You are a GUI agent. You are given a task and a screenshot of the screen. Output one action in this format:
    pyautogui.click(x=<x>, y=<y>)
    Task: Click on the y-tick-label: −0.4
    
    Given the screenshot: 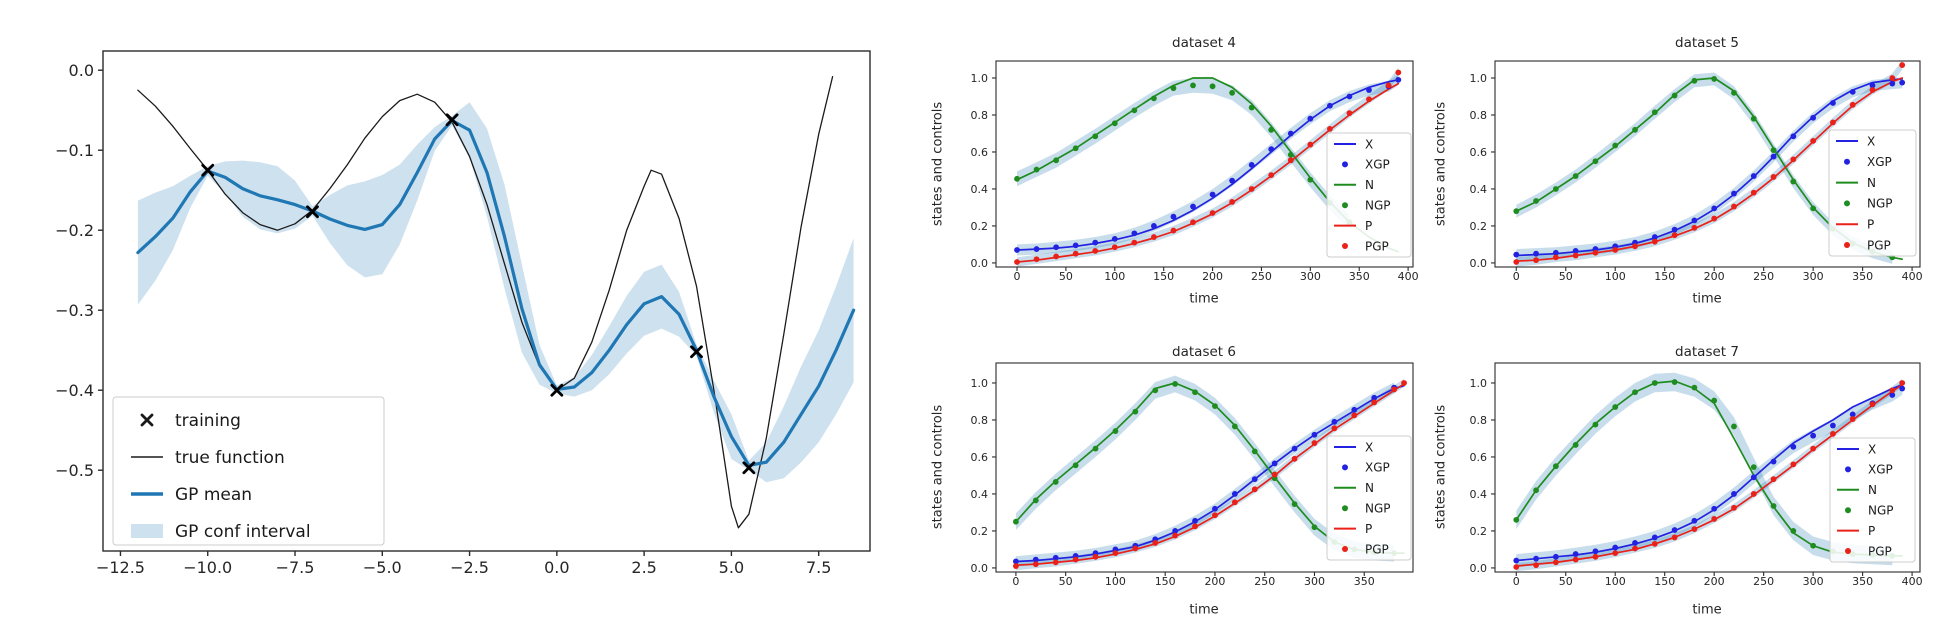 What is the action you would take?
    pyautogui.click(x=74, y=390)
    